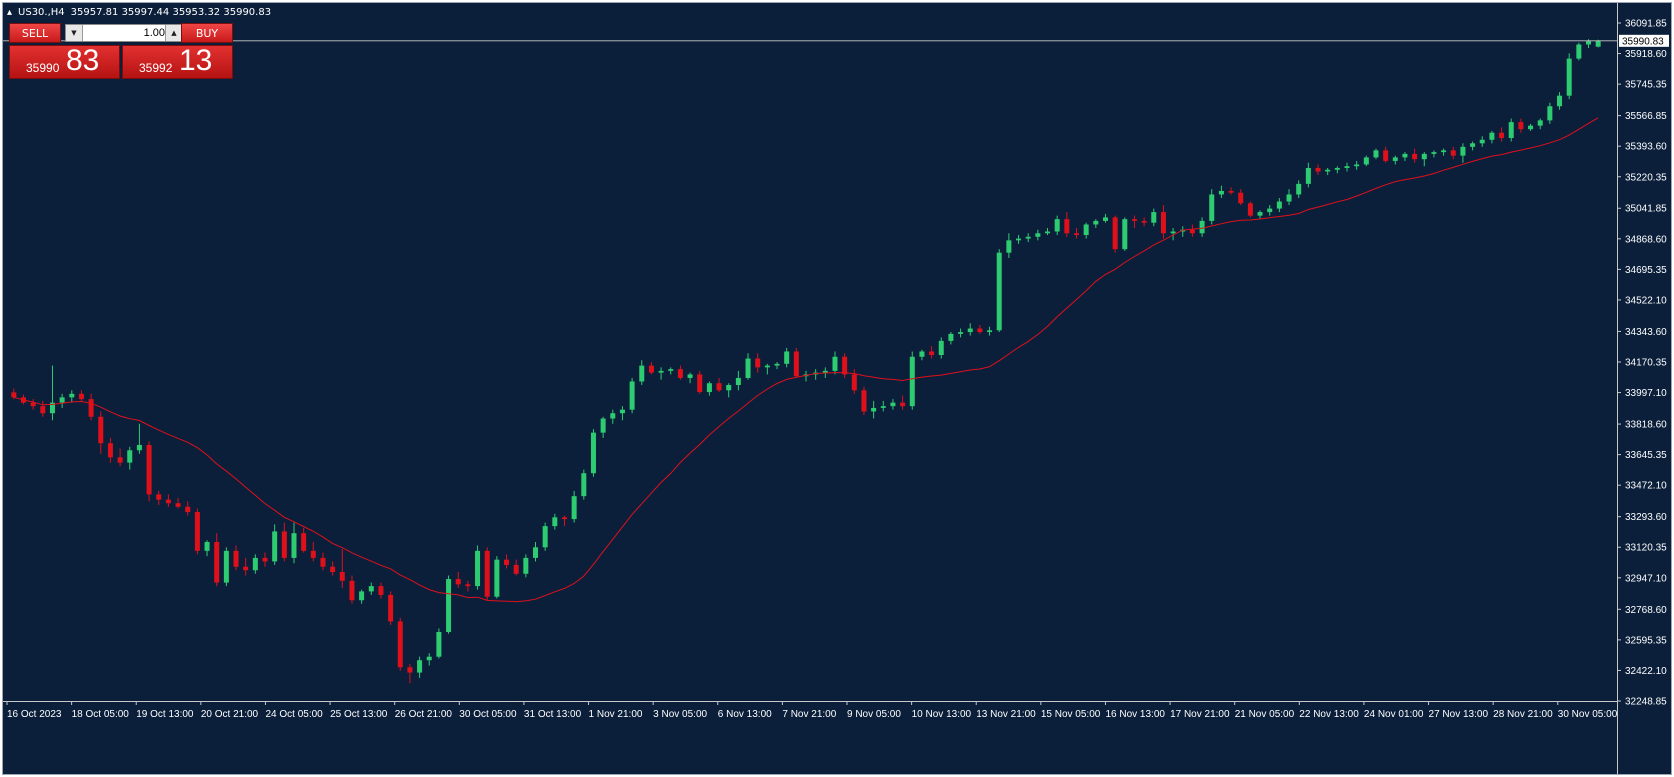  Describe the element at coordinates (1588, 714) in the screenshot. I see `x-tick-label: 30 Nov 05:00` at that location.